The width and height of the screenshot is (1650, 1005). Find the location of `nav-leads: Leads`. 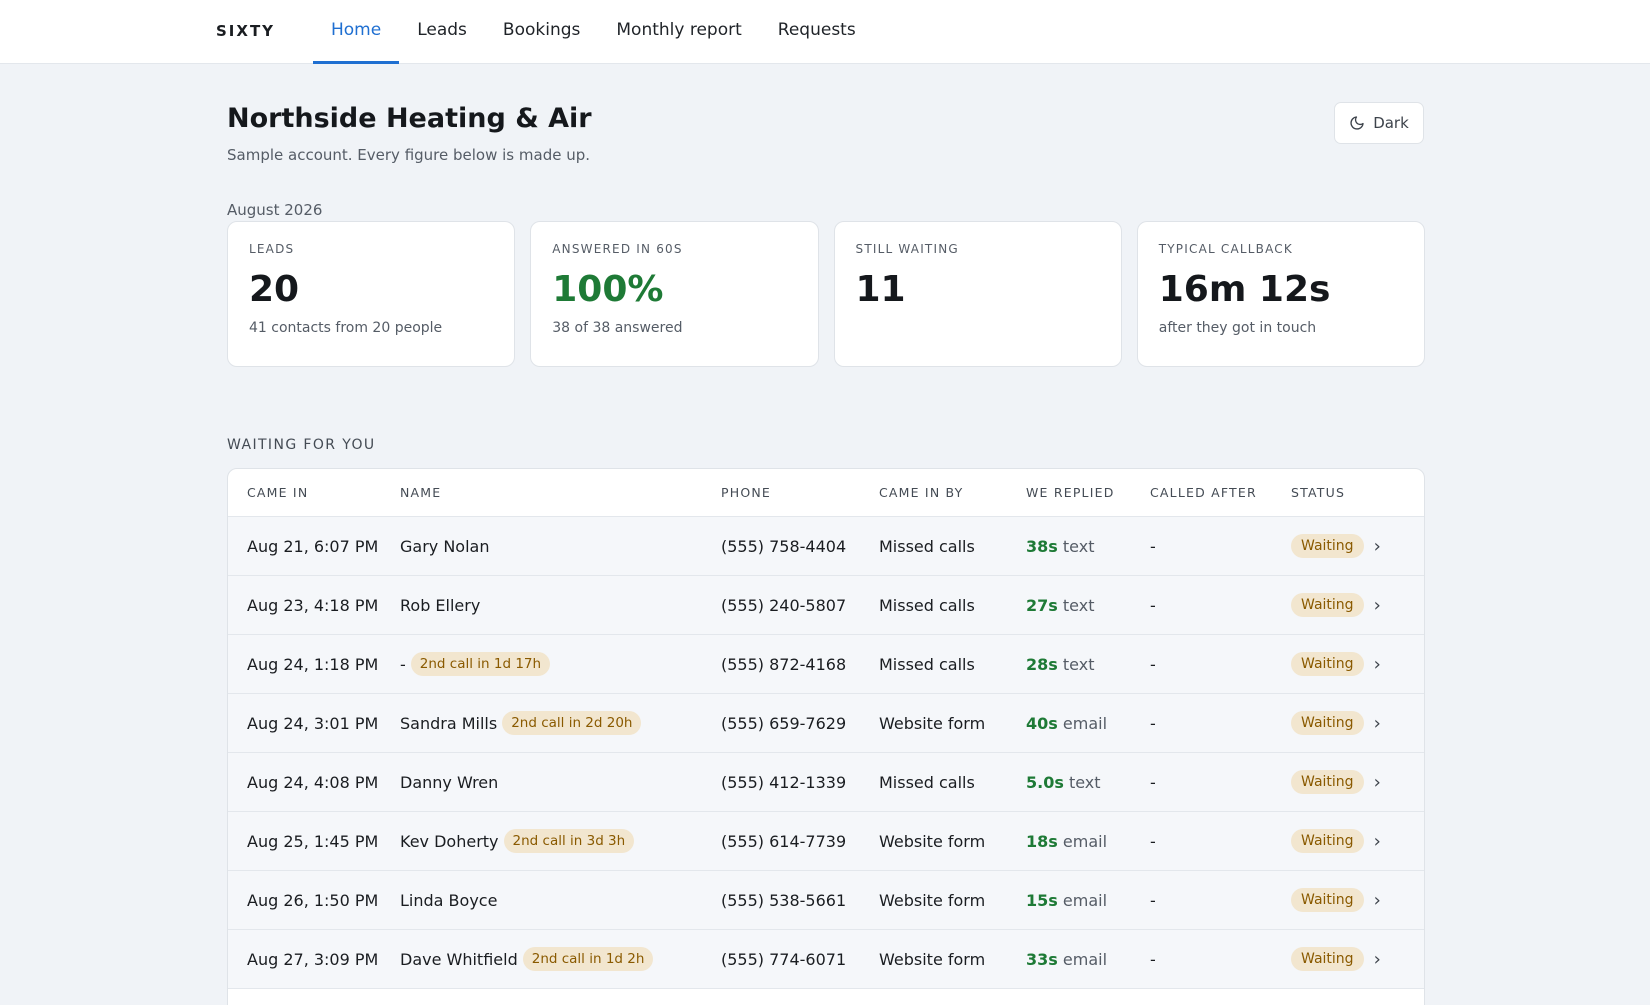

nav-leads: Leads is located at coordinates (442, 30).